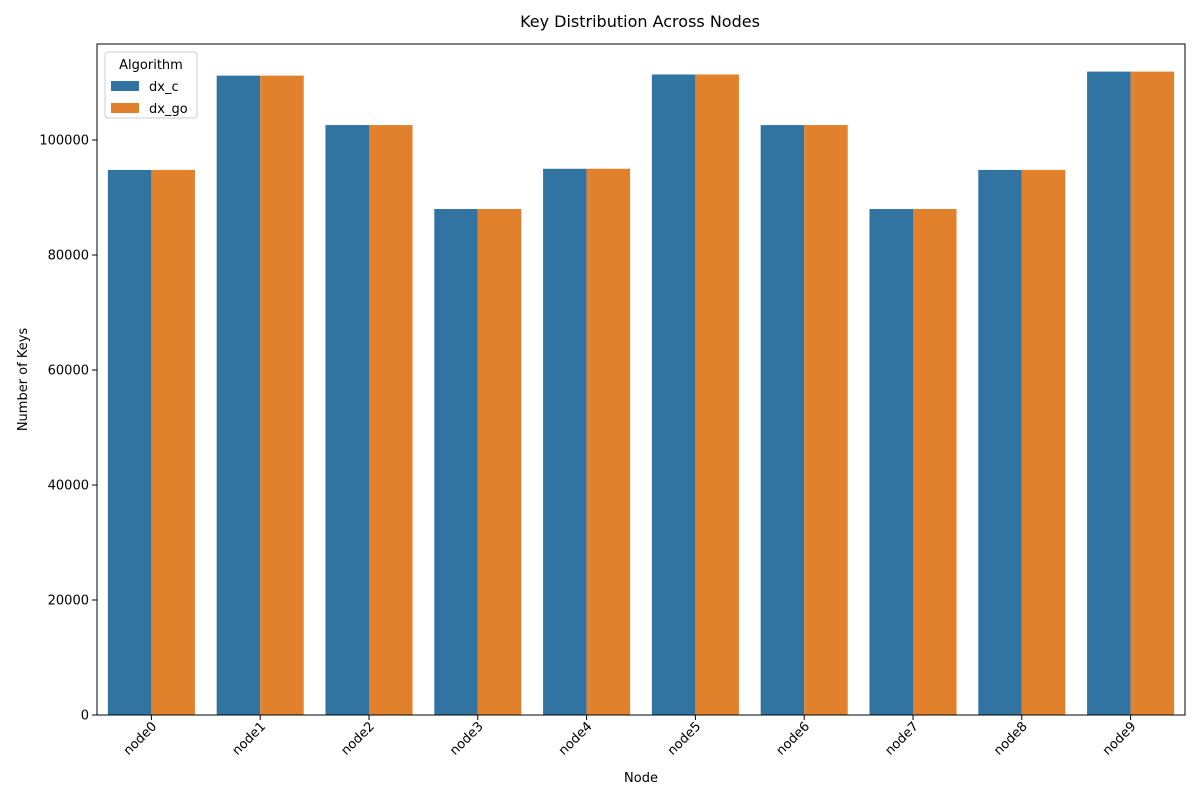  Describe the element at coordinates (565, 441) in the screenshot. I see `bar-dx_c-node4` at that location.